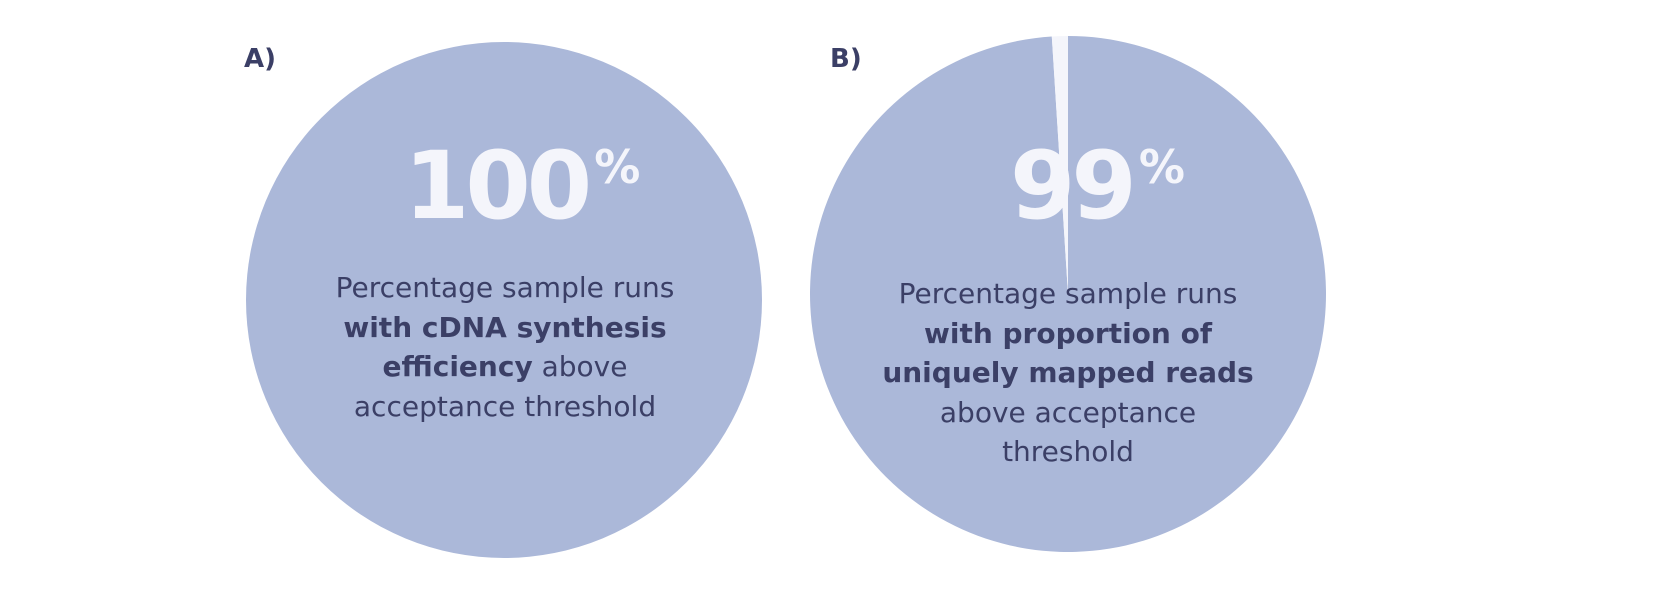 The image size is (1661, 601). Describe the element at coordinates (617, 167) in the screenshot. I see `percent-sign-a: %` at that location.